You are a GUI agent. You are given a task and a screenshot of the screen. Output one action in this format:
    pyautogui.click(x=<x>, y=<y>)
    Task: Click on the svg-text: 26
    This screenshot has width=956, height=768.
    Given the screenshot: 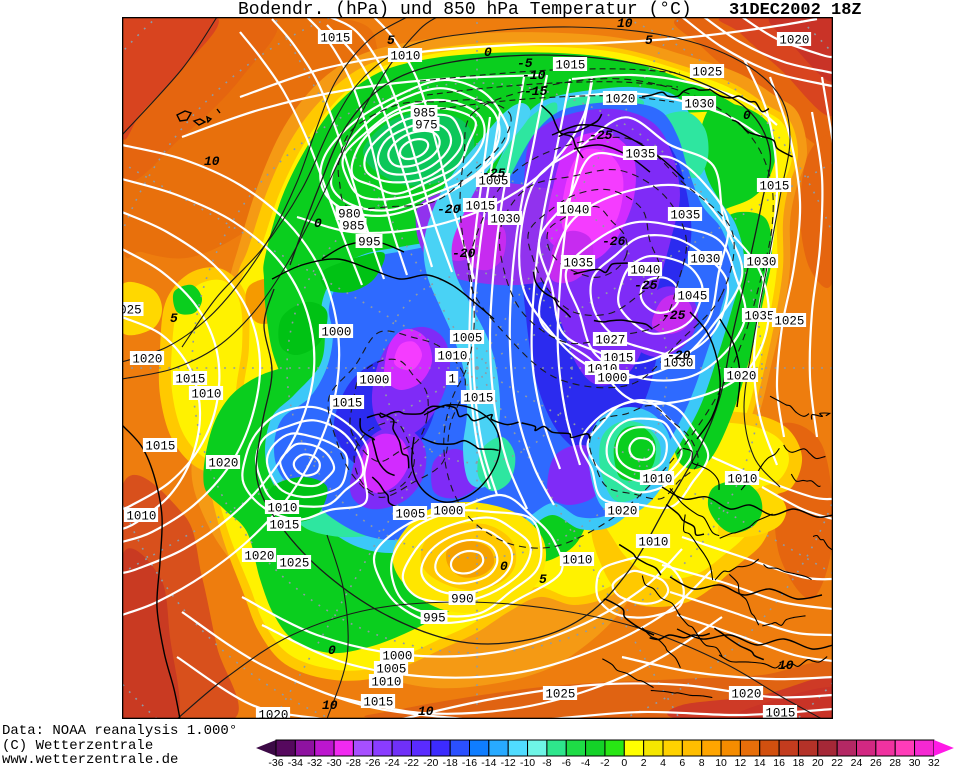 What is the action you would take?
    pyautogui.click(x=876, y=762)
    